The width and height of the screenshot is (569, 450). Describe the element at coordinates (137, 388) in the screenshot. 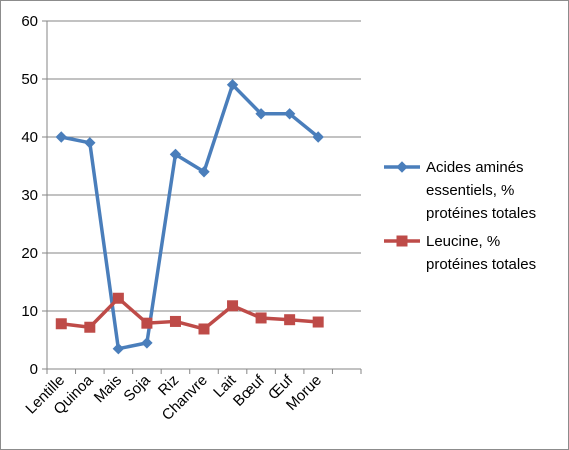

I see `x-tick-label: Soja` at that location.